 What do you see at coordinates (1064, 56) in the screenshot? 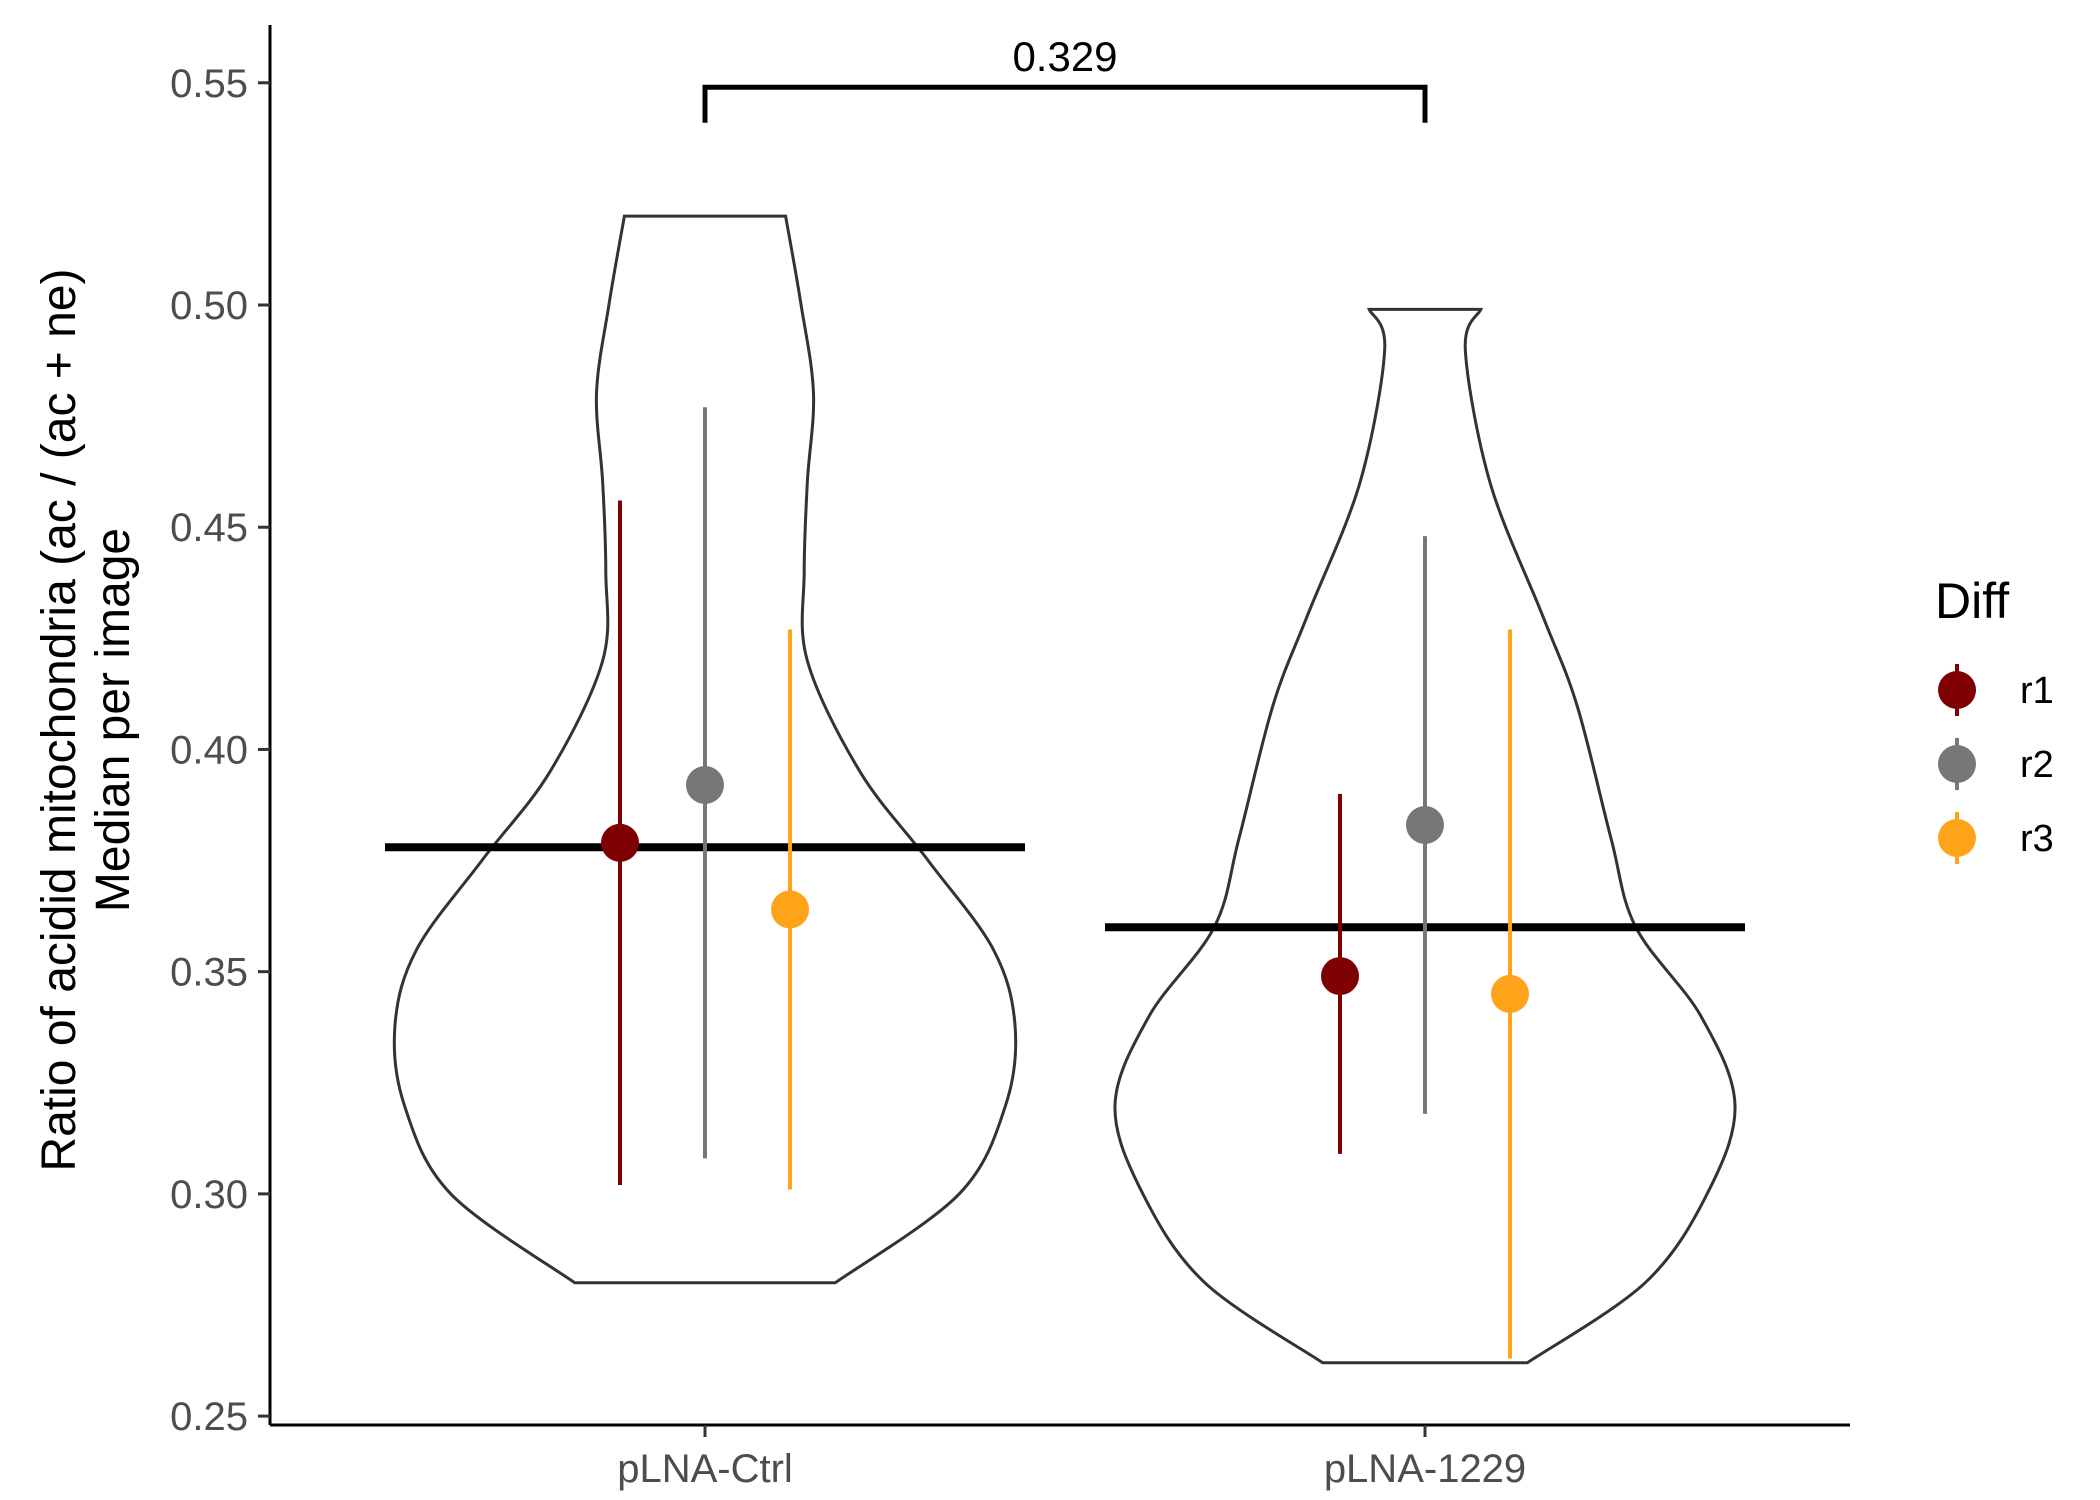
I see `p-value-label: 0.329` at bounding box center [1064, 56].